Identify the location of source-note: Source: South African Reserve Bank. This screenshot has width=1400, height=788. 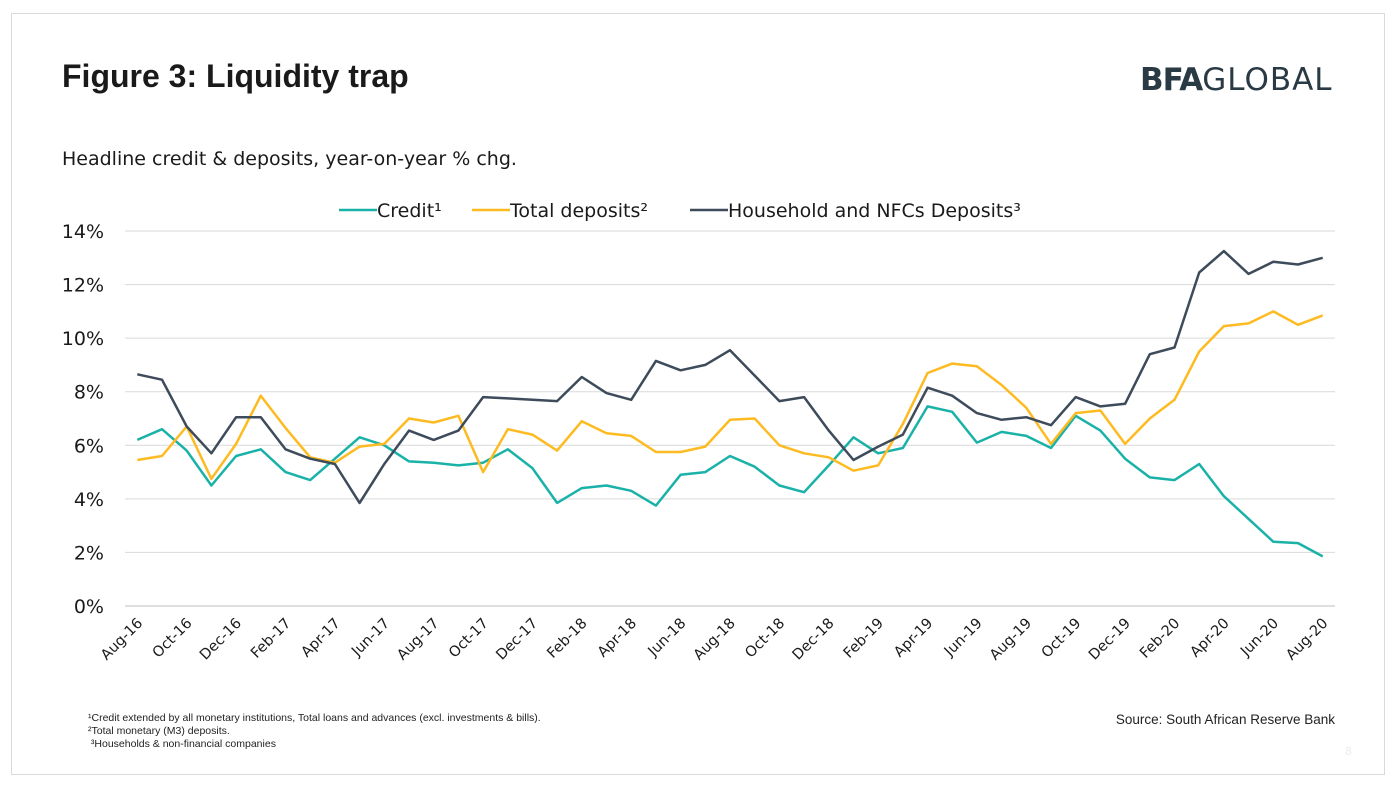
(1225, 719).